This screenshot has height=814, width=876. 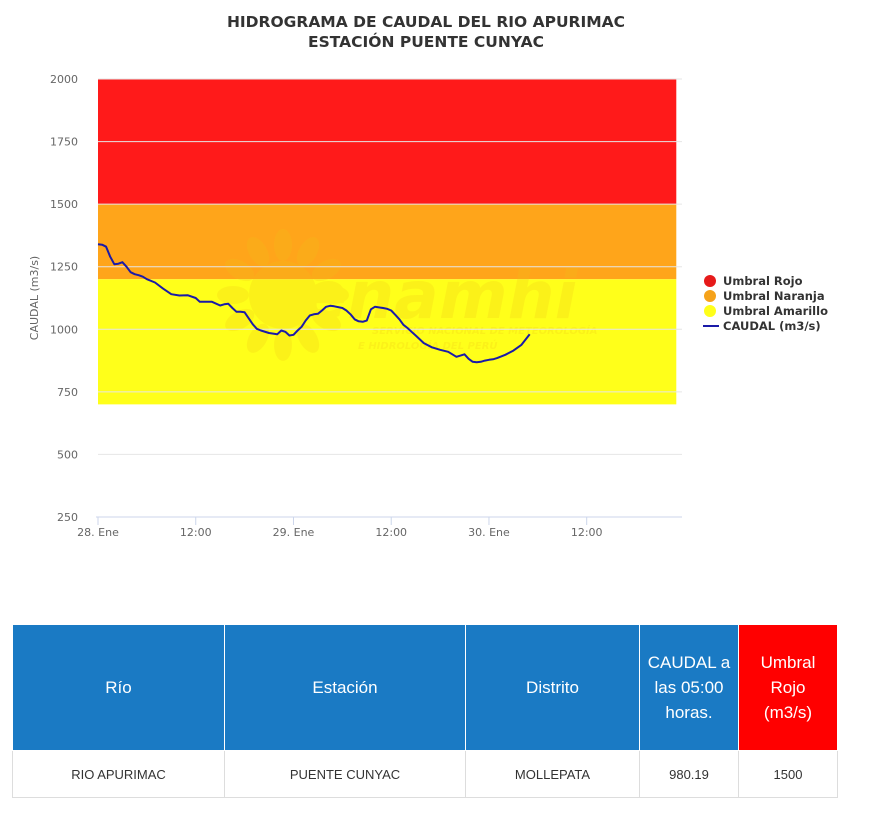 I want to click on cell-umbral-rojo: 1500, so click(x=788, y=774).